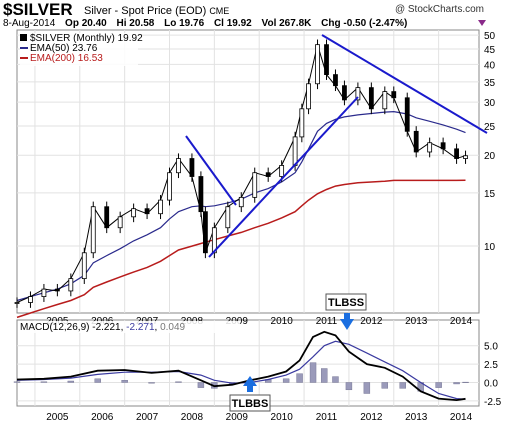 The width and height of the screenshot is (520, 429). What do you see at coordinates (102, 417) in the screenshot?
I see `macd-x-tick-label: 2006` at bounding box center [102, 417].